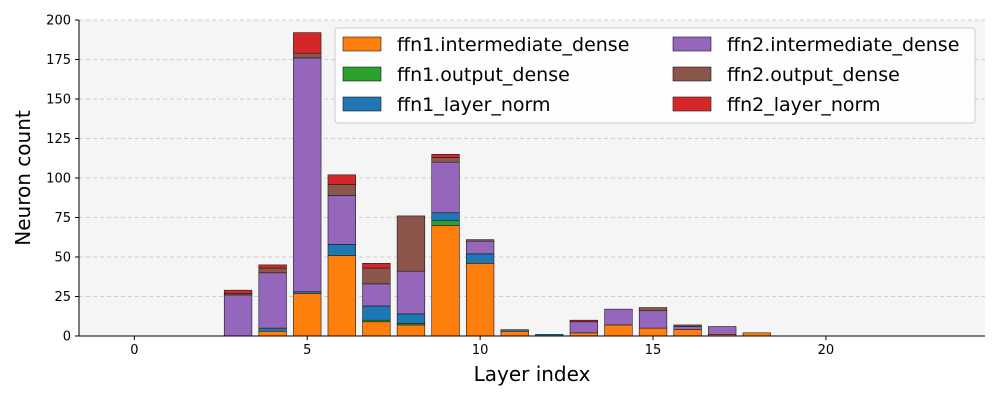 Image resolution: width=1000 pixels, height=400 pixels. What do you see at coordinates (134, 350) in the screenshot?
I see `x-tick-label: 0` at bounding box center [134, 350].